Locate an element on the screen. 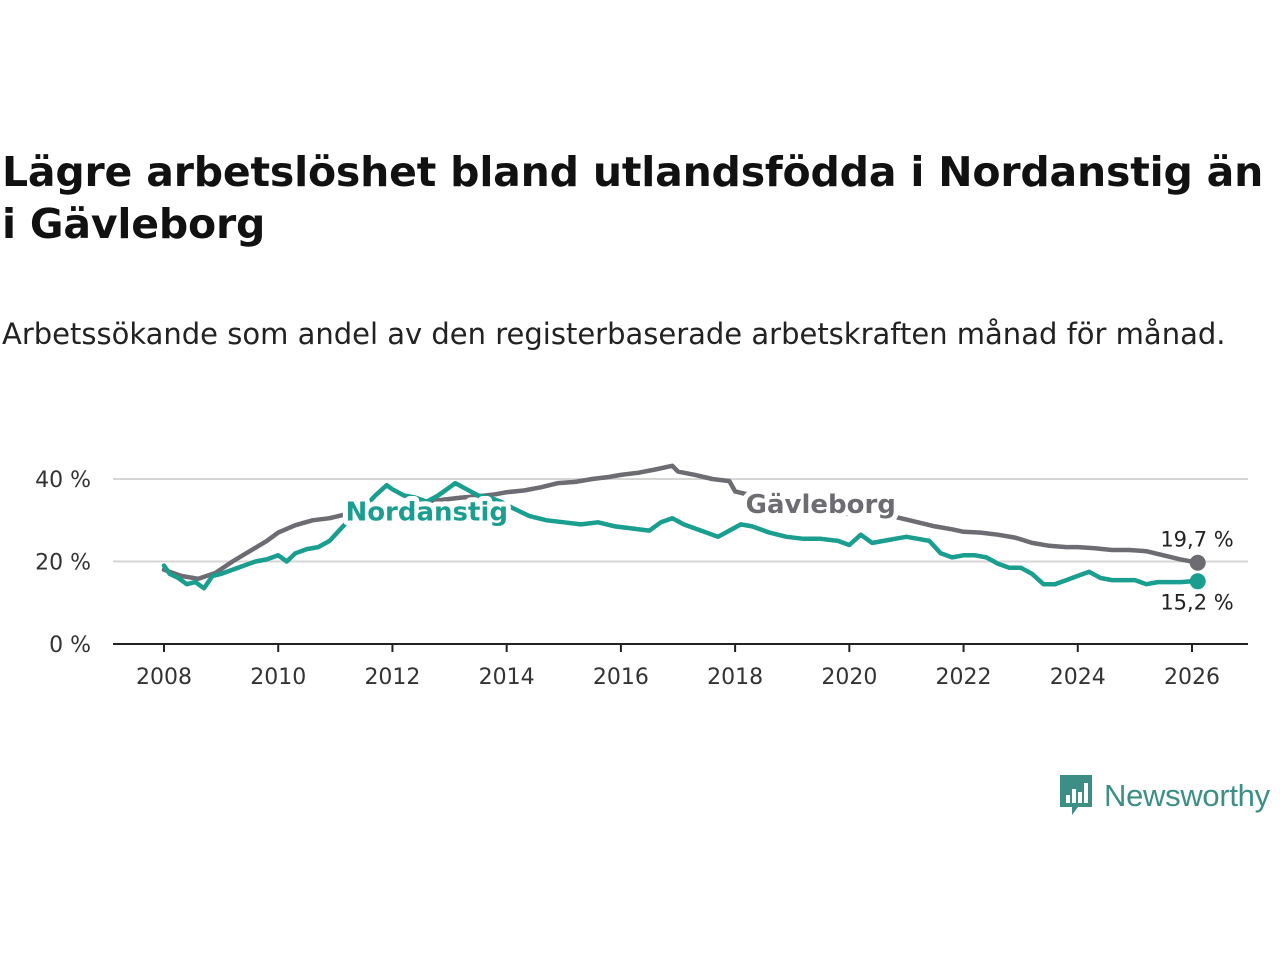 Image resolution: width=1280 pixels, height=960 pixels. brand-logo: Newsworthy is located at coordinates (1164, 796).